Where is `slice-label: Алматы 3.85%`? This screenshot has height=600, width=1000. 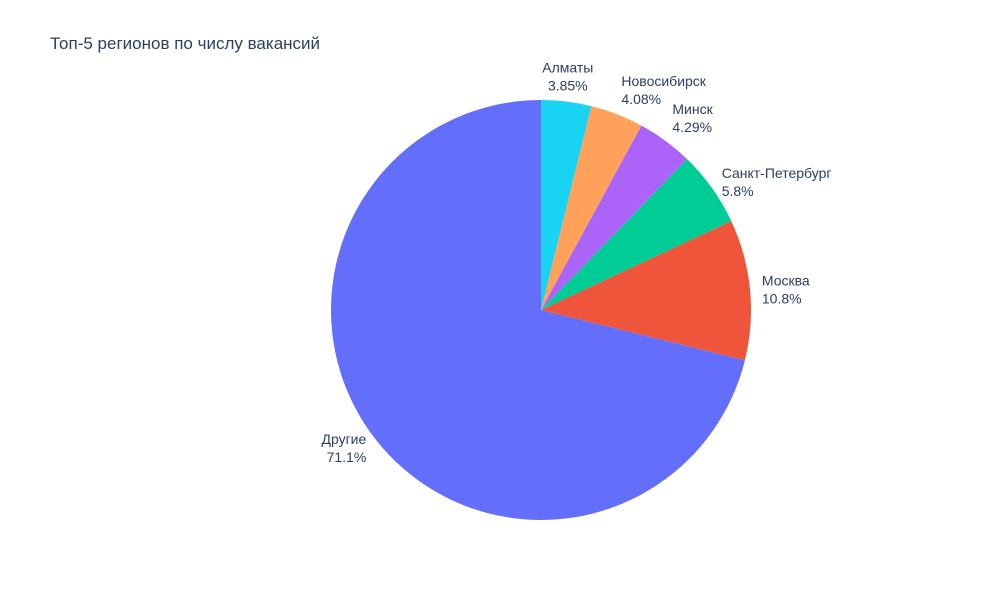 slice-label: Алматы 3.85% is located at coordinates (567, 77).